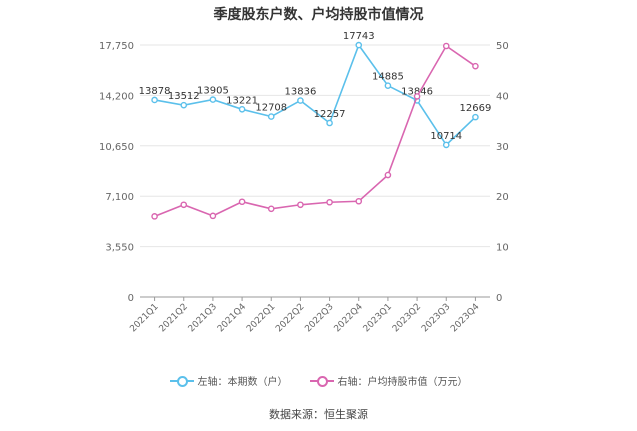 Image resolution: width=637 pixels, height=431 pixels. I want to click on x-tick-label: 2021Q4, so click(232, 318).